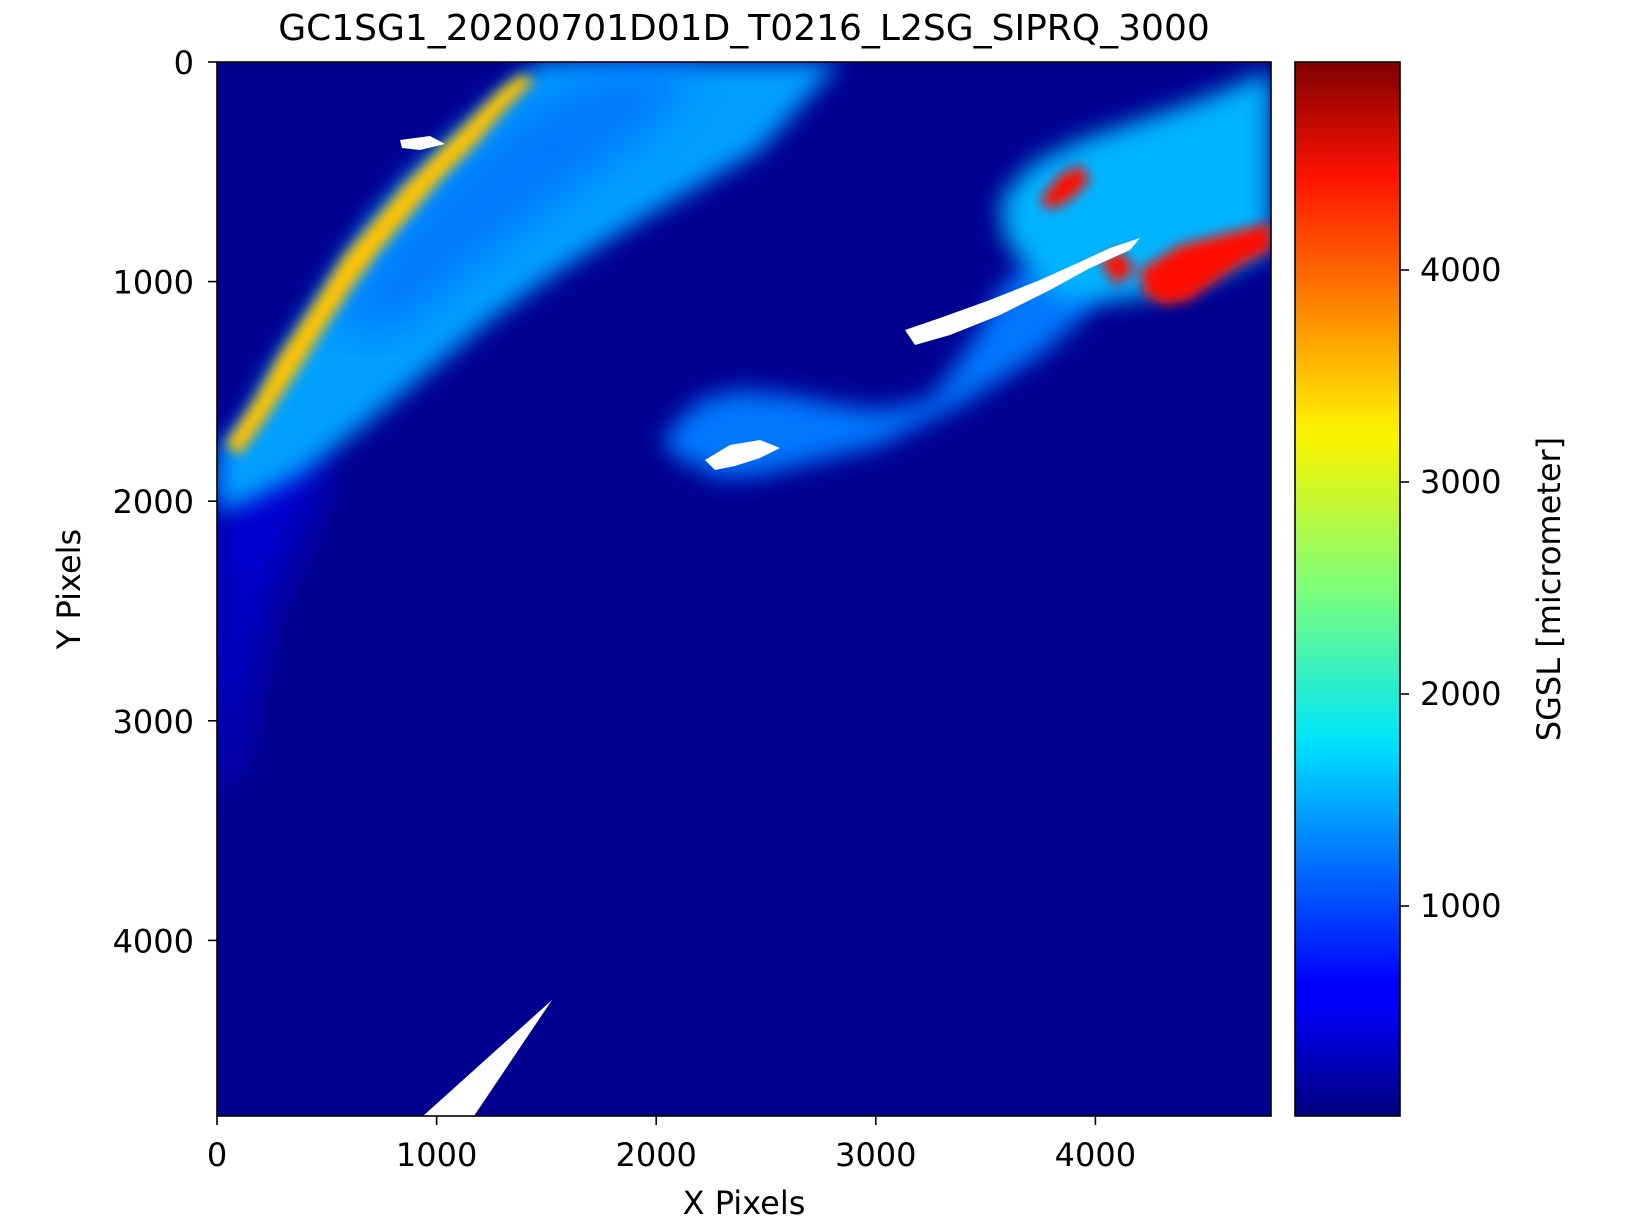 Image resolution: width=1638 pixels, height=1228 pixels. Describe the element at coordinates (184, 63) in the screenshot. I see `y-tick-label: 0` at that location.